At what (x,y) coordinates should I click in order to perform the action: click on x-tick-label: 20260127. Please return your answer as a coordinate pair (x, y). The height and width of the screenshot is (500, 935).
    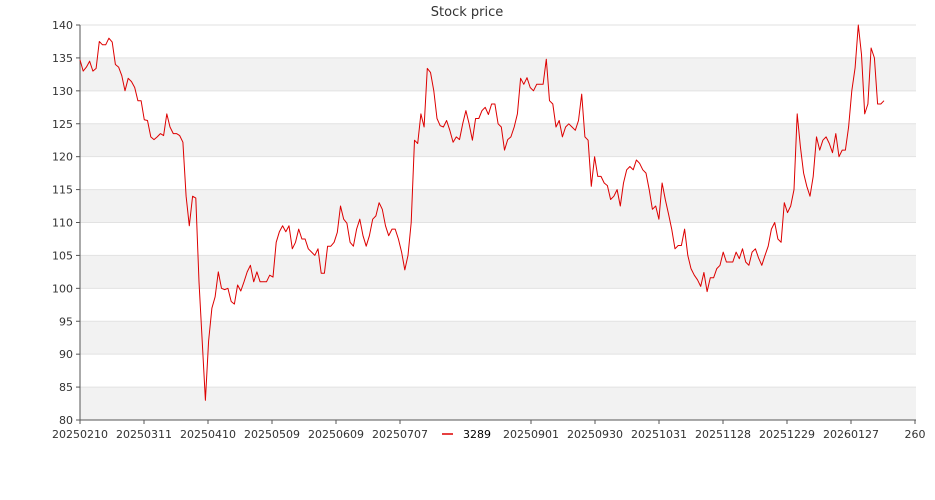
    Looking at the image, I should click on (851, 434).